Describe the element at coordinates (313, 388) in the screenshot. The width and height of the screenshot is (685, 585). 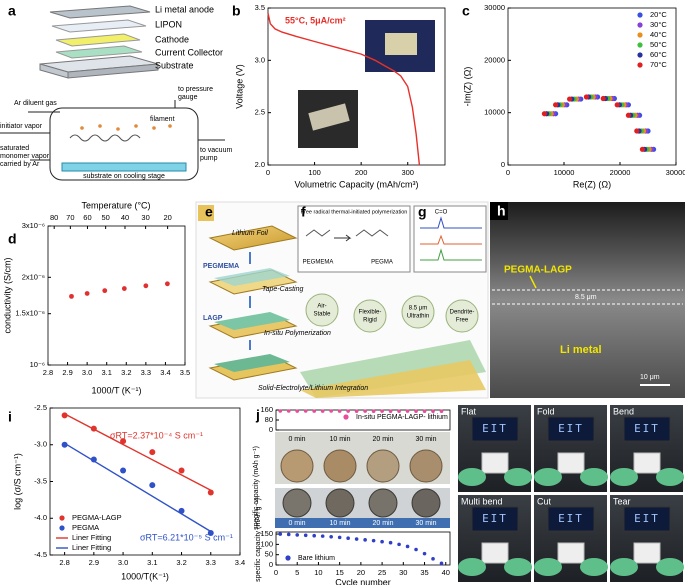
I see `step-label: Solid-Electrolyte/Lithium Integration` at that location.